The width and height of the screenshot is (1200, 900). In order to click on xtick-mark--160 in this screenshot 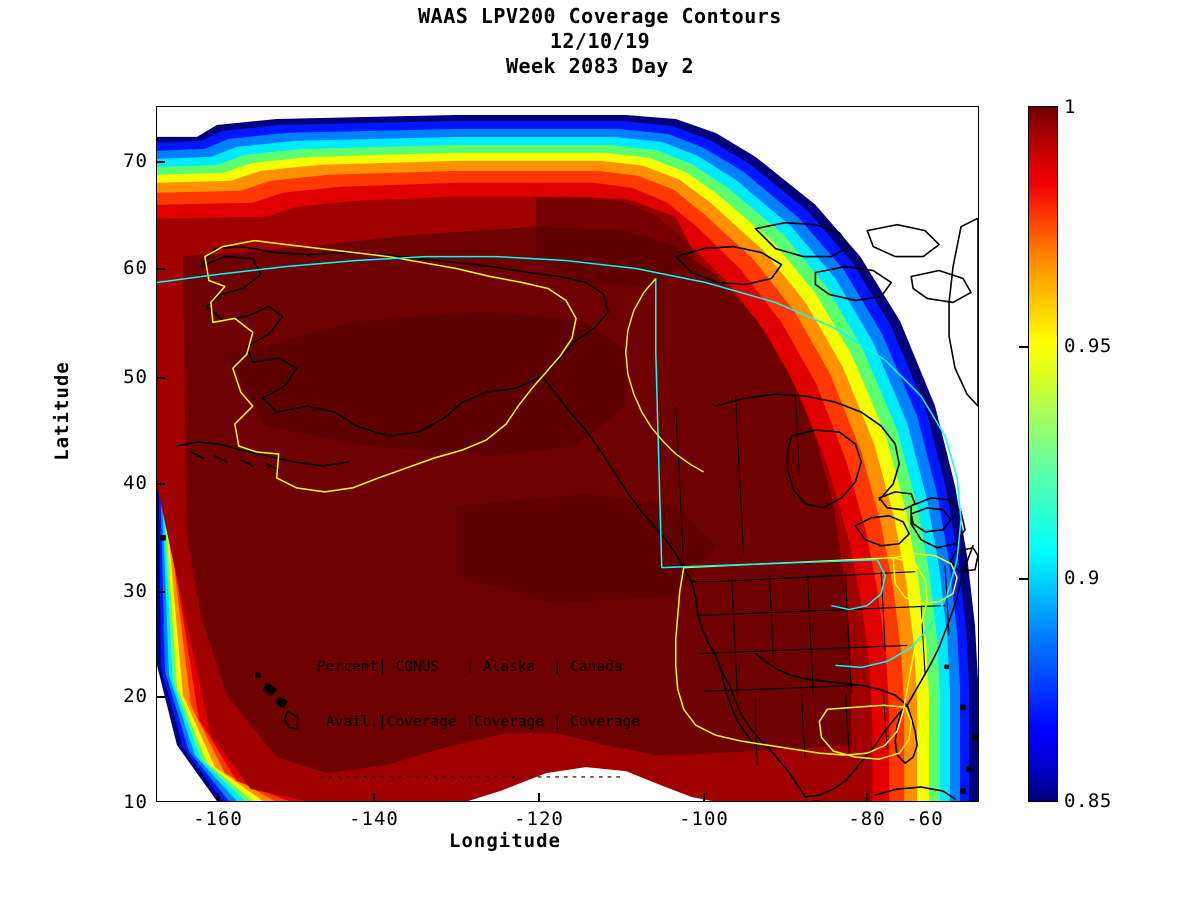, I will do `click(218, 797)`.